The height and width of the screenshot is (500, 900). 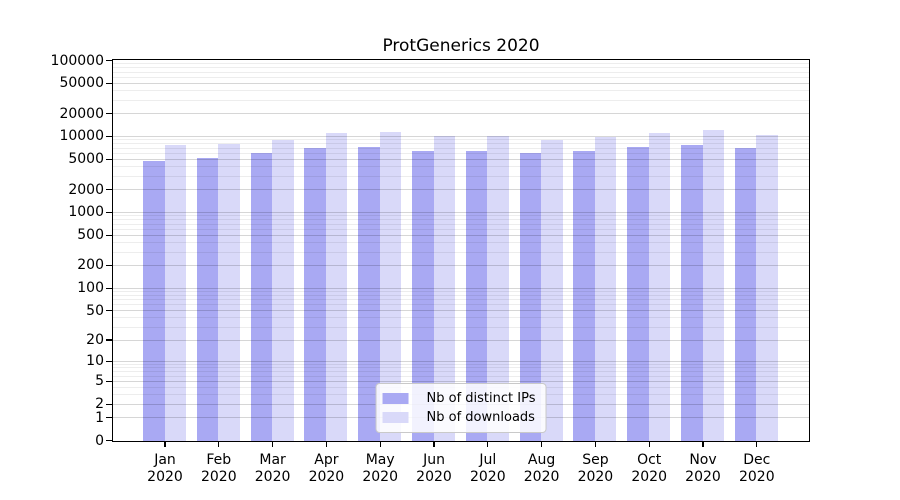 What do you see at coordinates (326, 444) in the screenshot?
I see `x-tick-mark-apr` at bounding box center [326, 444].